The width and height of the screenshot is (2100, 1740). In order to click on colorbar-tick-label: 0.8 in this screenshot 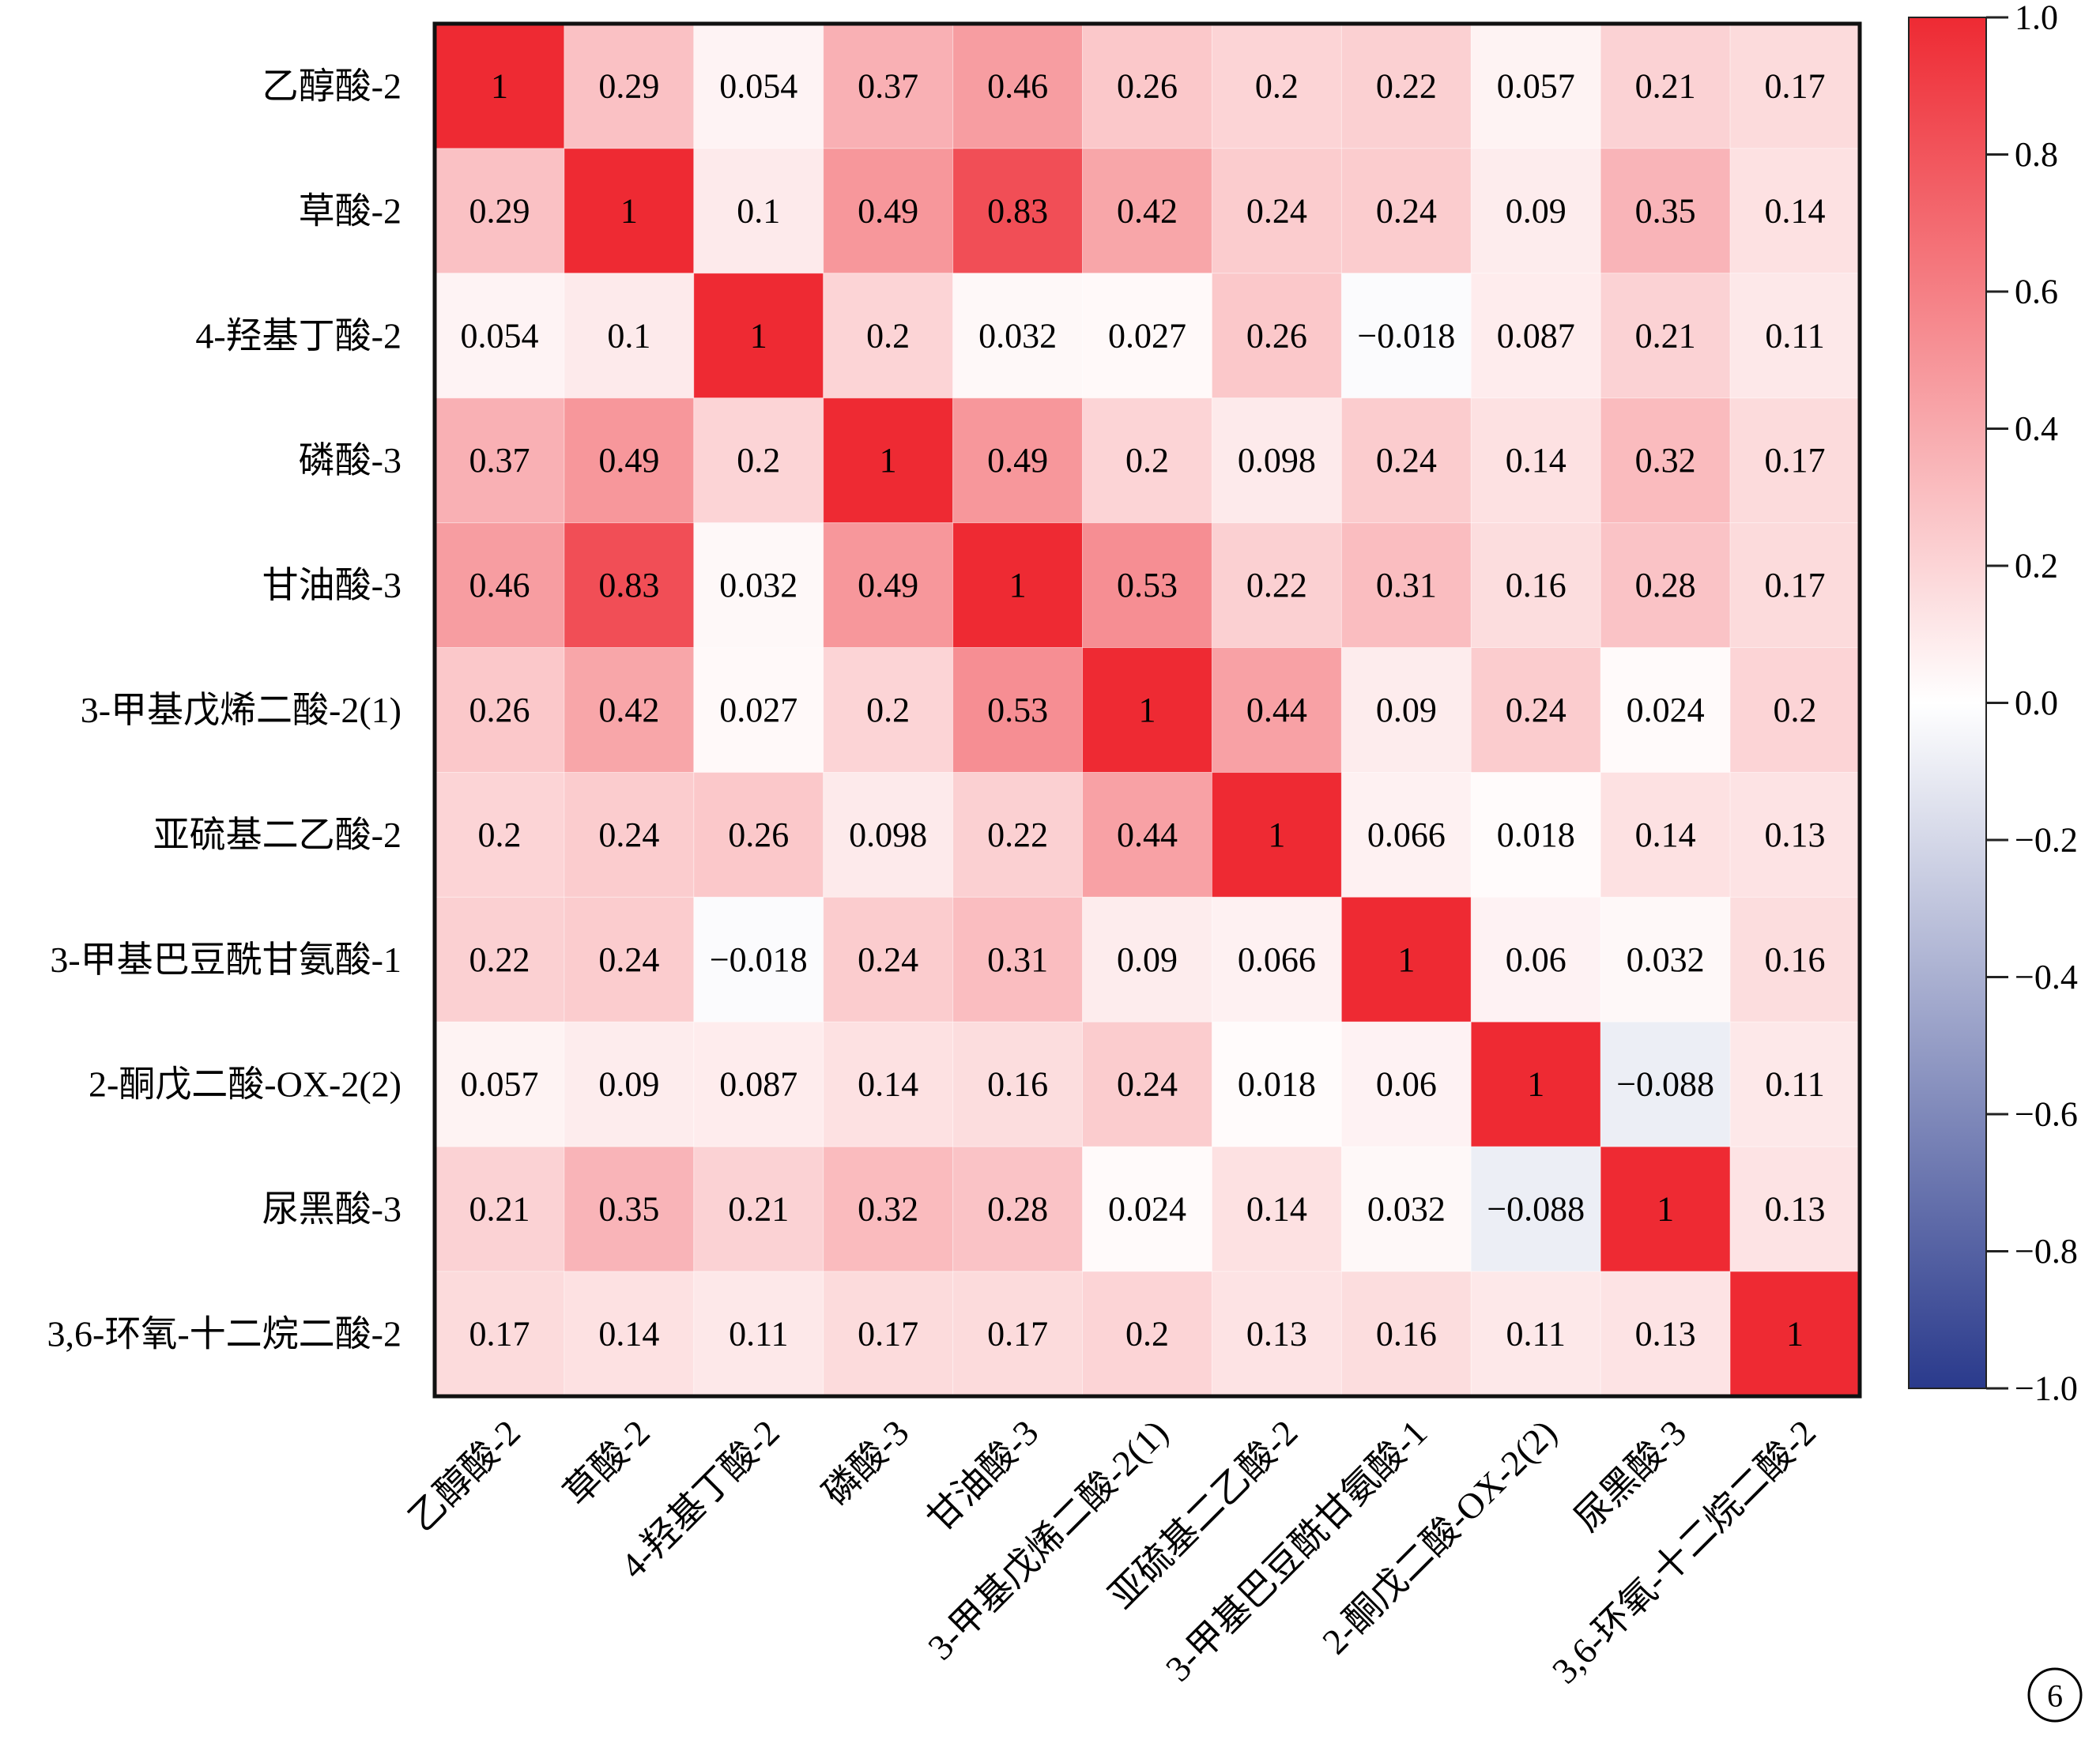, I will do `click(2037, 154)`.